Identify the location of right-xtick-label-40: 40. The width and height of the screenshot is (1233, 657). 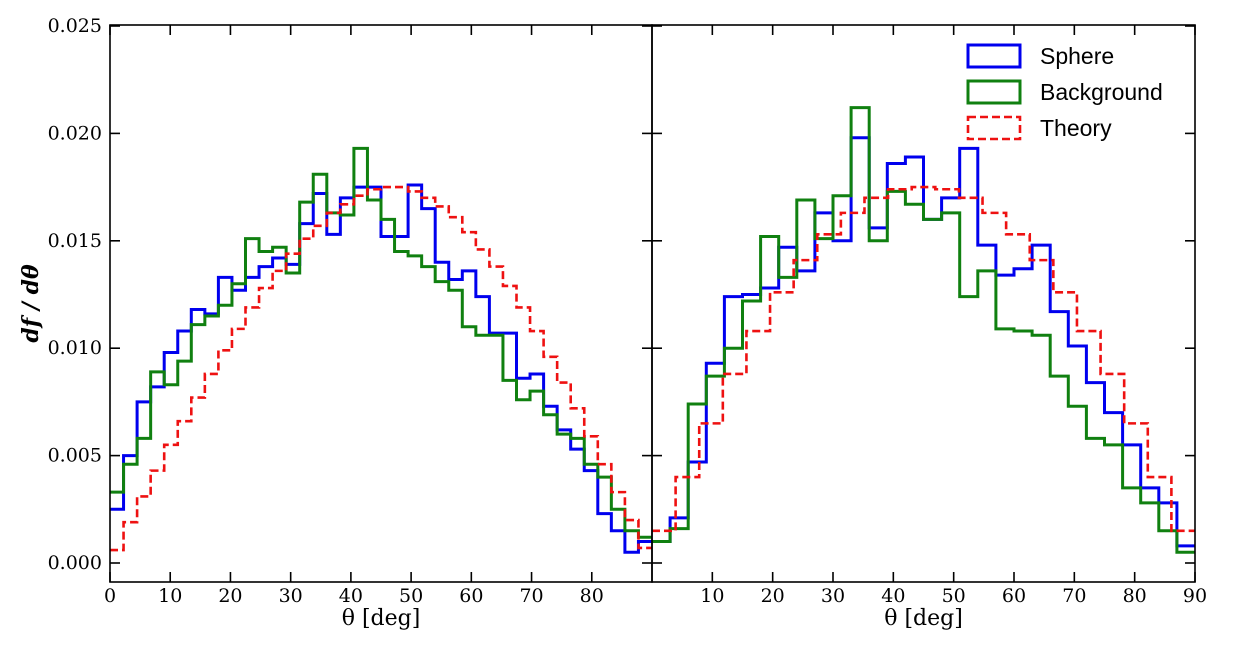
(893, 596).